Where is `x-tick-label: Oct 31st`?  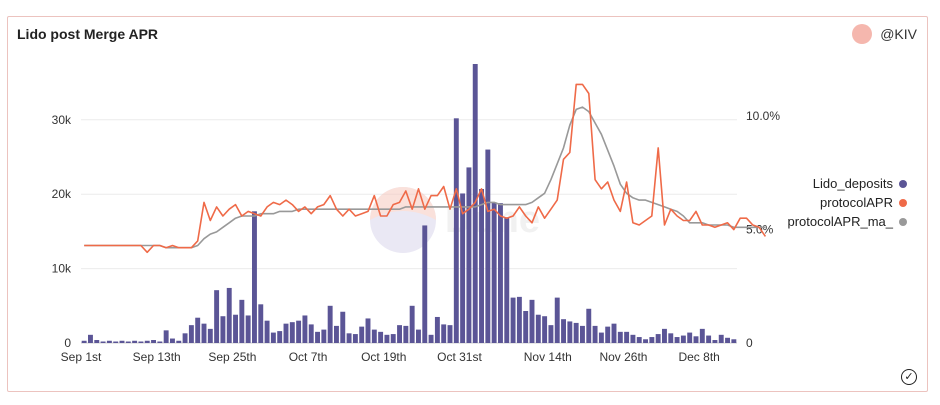
x-tick-label: Oct 31st is located at coordinates (459, 357).